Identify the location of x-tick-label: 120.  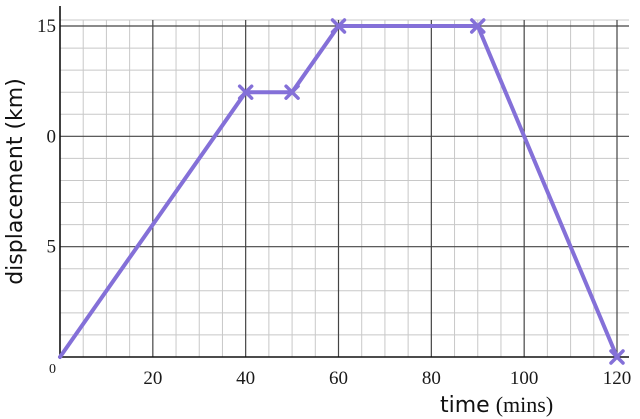
(617, 378).